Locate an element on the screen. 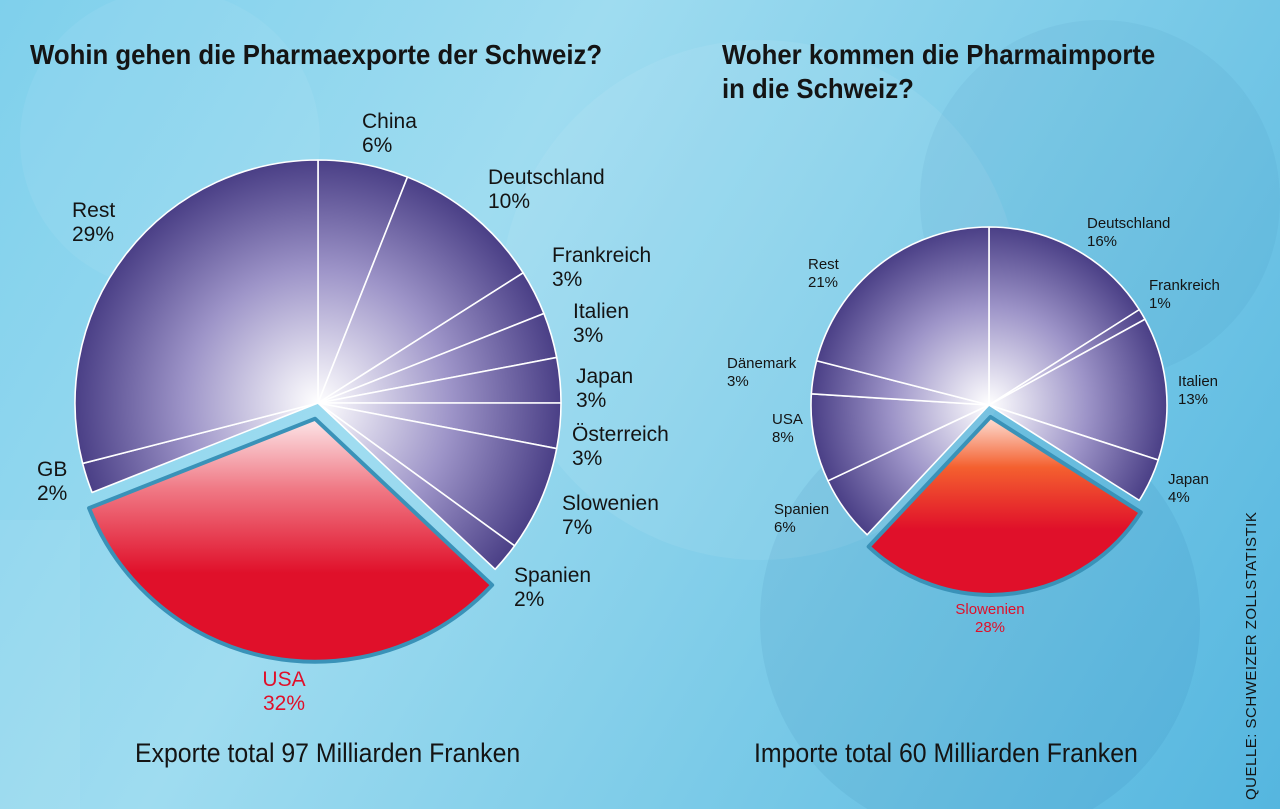 Image resolution: width=1280 pixels, height=809 pixels. import-label-daenemark: Dänemark is located at coordinates (762, 363).